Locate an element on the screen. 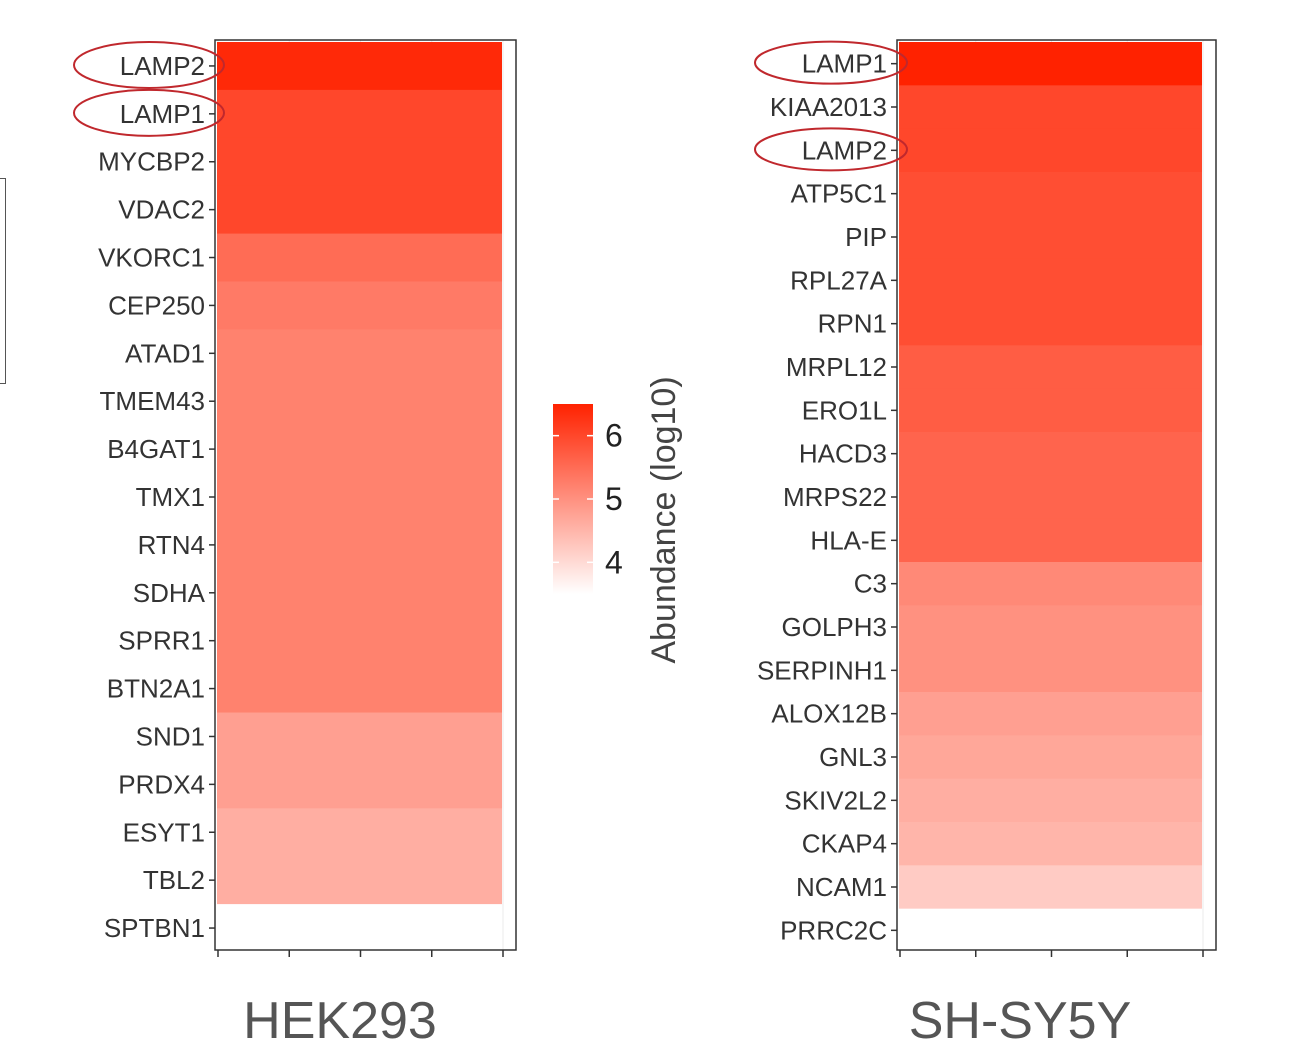  heatmap-cell-sprr1 is located at coordinates (359, 641).